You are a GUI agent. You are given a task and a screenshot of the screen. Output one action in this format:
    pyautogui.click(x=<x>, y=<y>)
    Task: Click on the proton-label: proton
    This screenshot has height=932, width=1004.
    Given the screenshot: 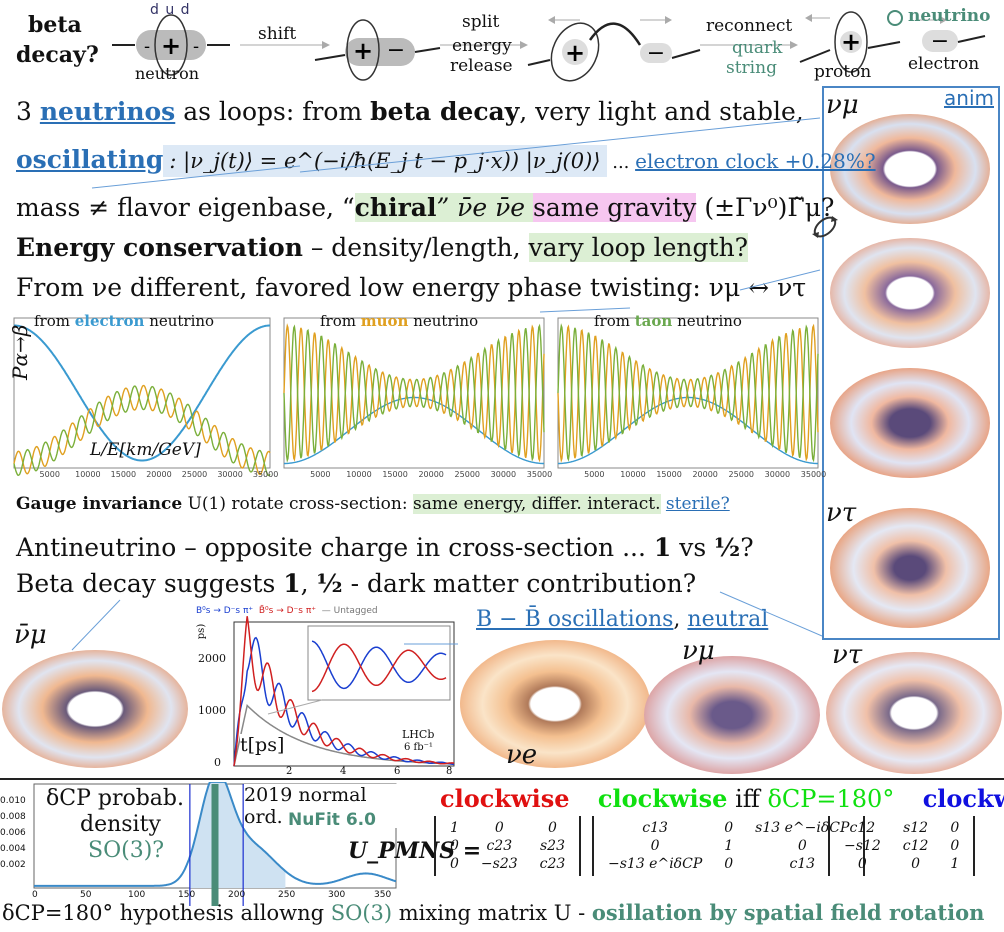 What is the action you would take?
    pyautogui.click(x=843, y=72)
    